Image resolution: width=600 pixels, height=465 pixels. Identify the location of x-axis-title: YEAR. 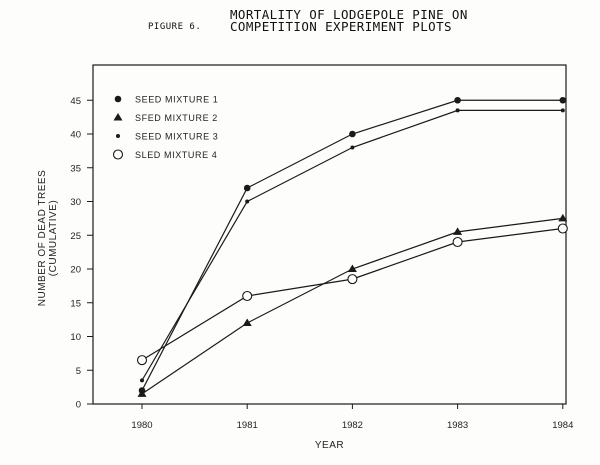
(329, 445).